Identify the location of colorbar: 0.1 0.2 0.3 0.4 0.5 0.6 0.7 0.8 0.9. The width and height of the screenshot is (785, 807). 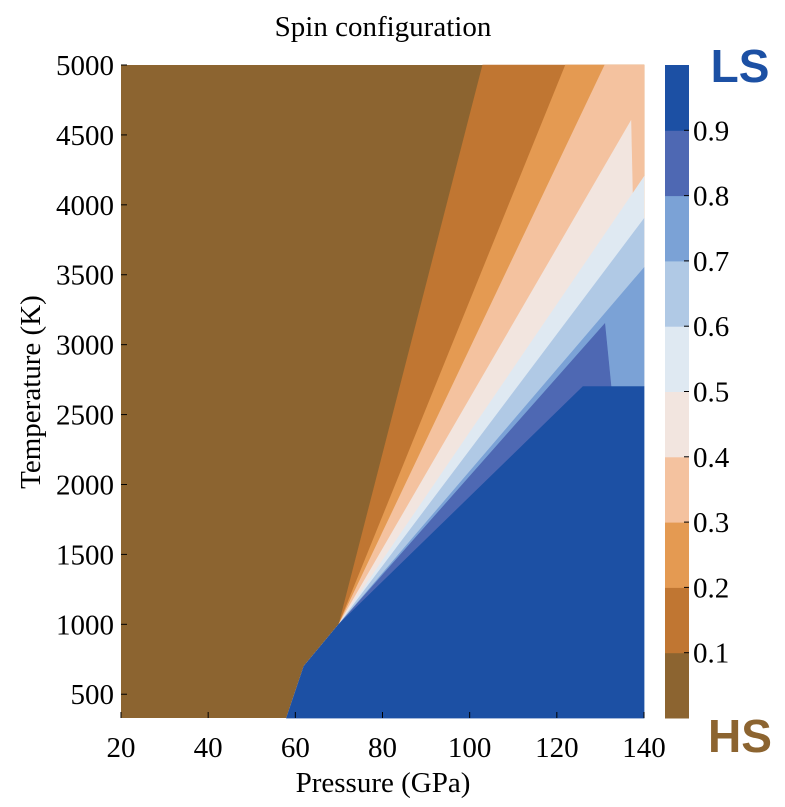
(697, 392).